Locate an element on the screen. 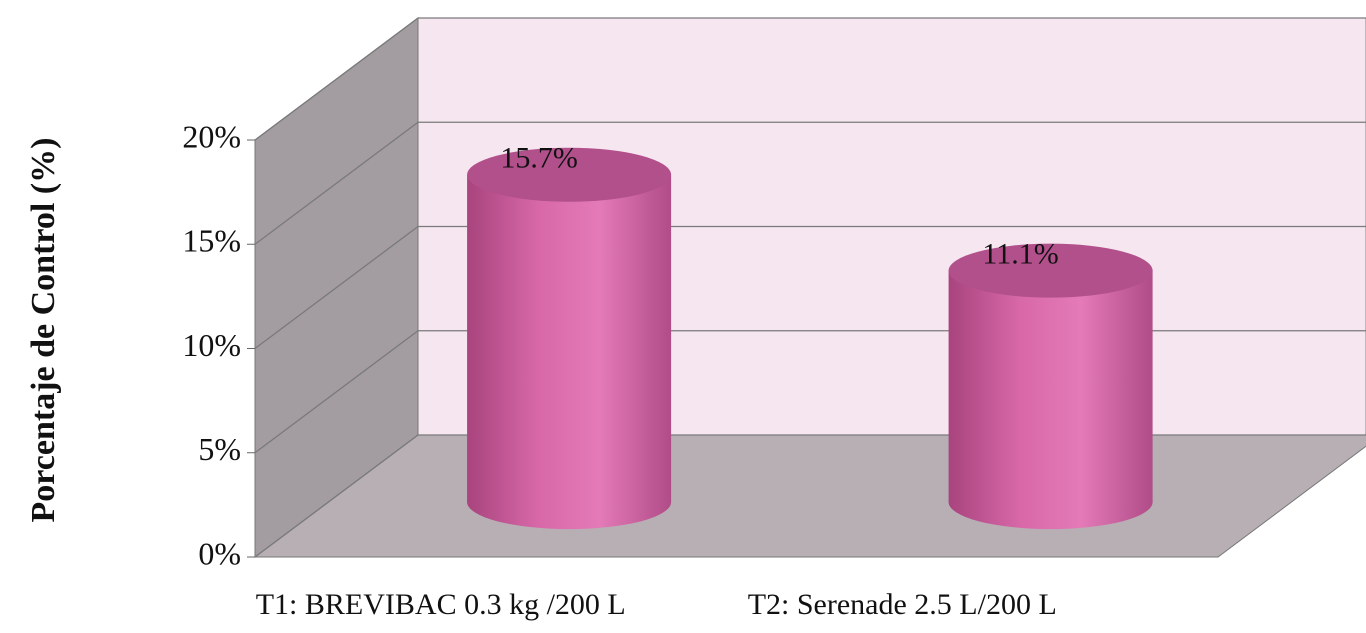  x-tick-label: T1: BREVIBAC 0.3 kg /200 L is located at coordinates (441, 604).